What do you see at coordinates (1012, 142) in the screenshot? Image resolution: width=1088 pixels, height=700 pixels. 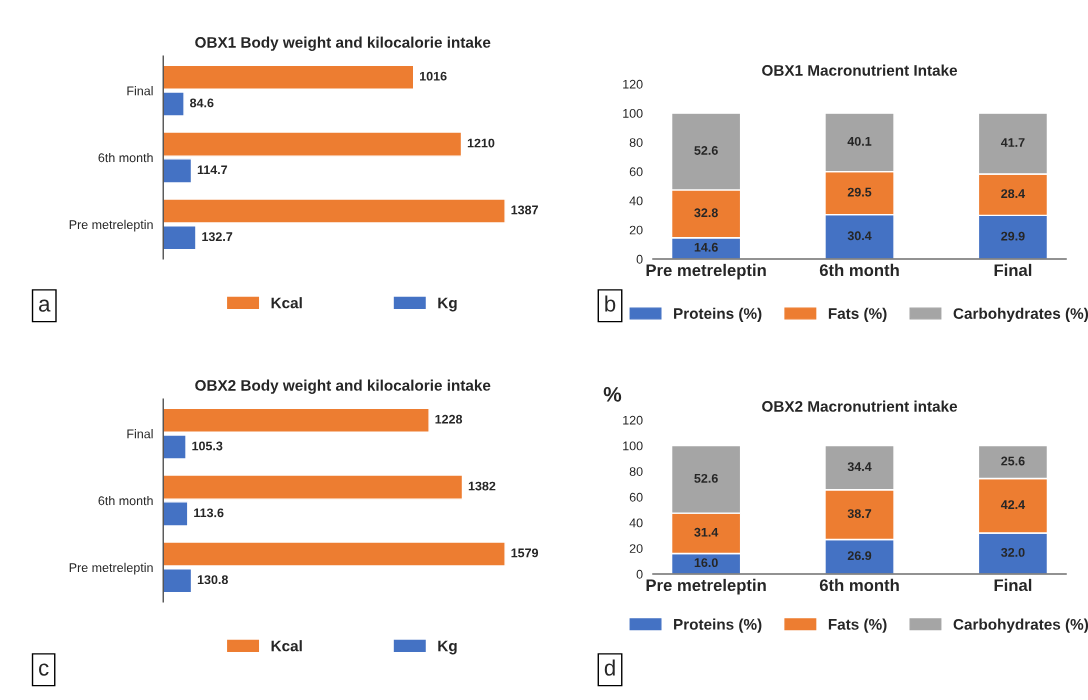 I see `data-label: 41.7` at bounding box center [1012, 142].